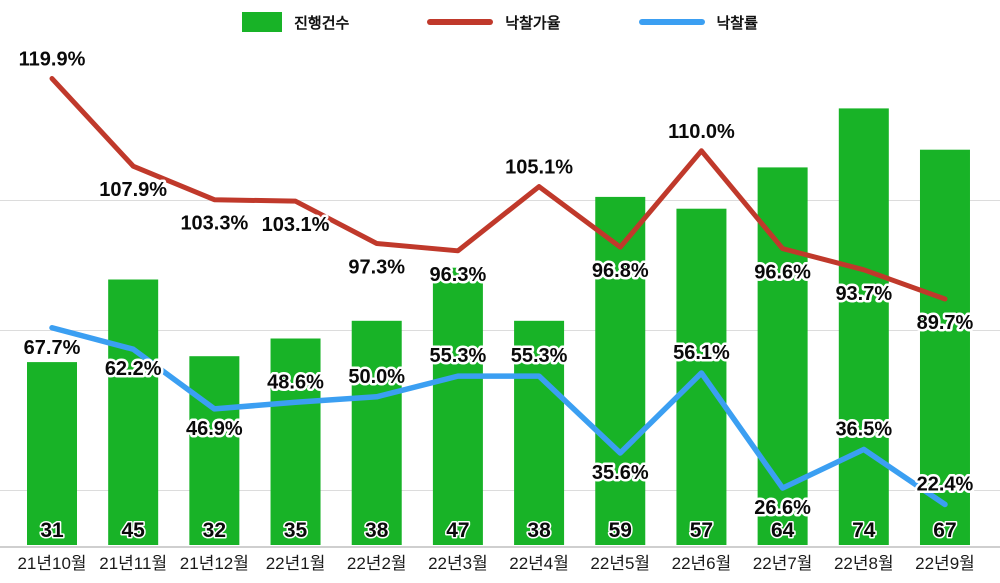 This screenshot has width=1000, height=583. Describe the element at coordinates (945, 484) in the screenshot. I see `sale-rate-label: 22.4%` at that location.